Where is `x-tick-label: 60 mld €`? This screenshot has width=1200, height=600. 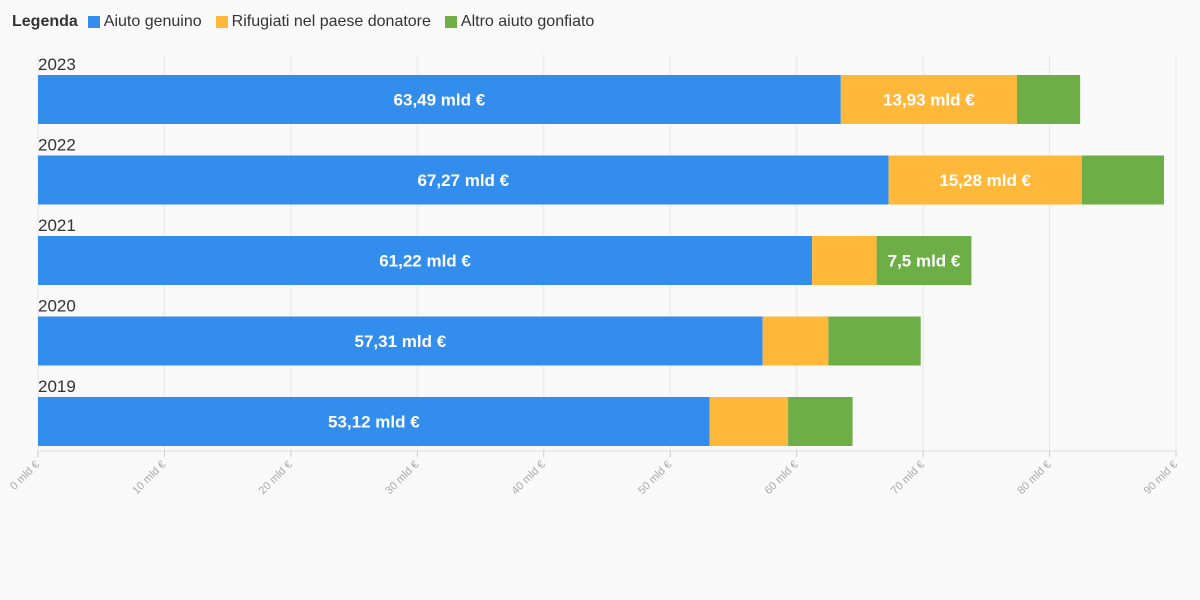
x-tick-label: 60 mld € is located at coordinates (781, 478).